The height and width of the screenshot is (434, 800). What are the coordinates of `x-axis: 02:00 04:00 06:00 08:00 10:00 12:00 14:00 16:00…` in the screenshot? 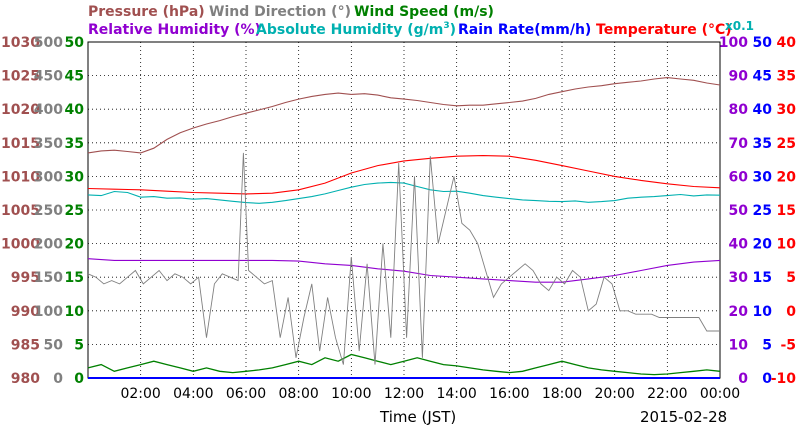 It's located at (430, 394).